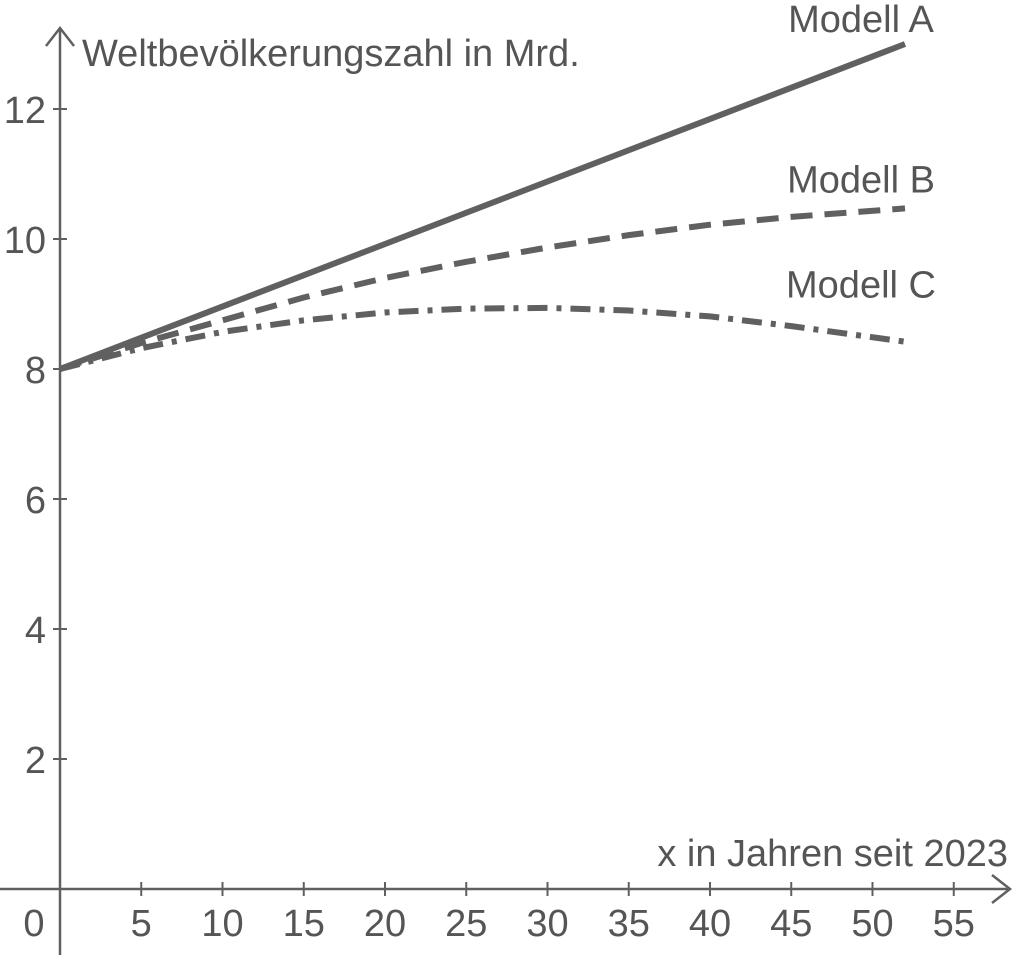 This screenshot has width=1024, height=961. What do you see at coordinates (141, 924) in the screenshot?
I see `x-tick-label: 5` at bounding box center [141, 924].